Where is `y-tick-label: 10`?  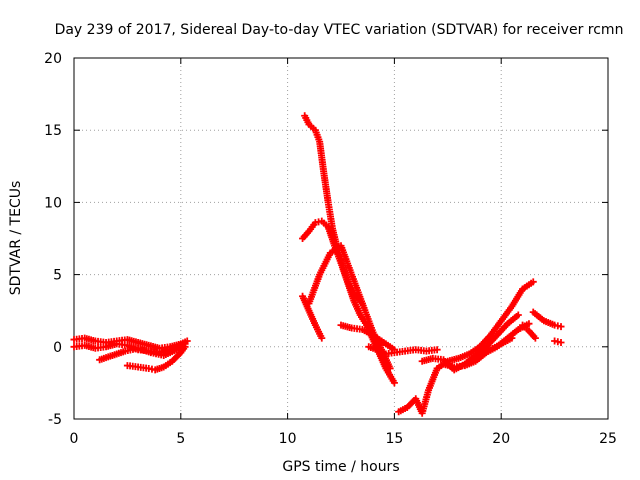 y-tick-label: 10 is located at coordinates (53, 203).